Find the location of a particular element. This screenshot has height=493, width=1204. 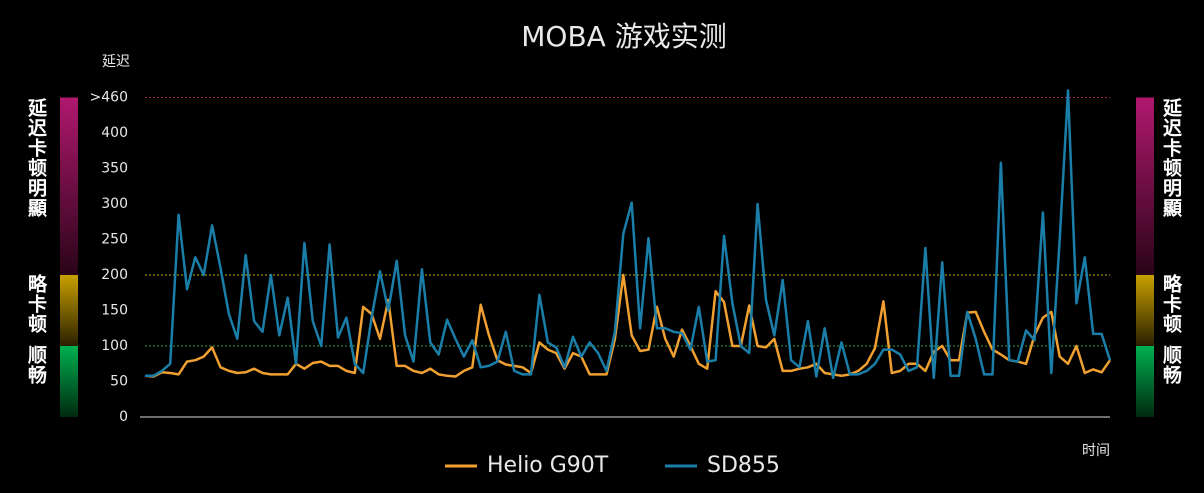

y-tick-label: 350 is located at coordinates (114, 169).